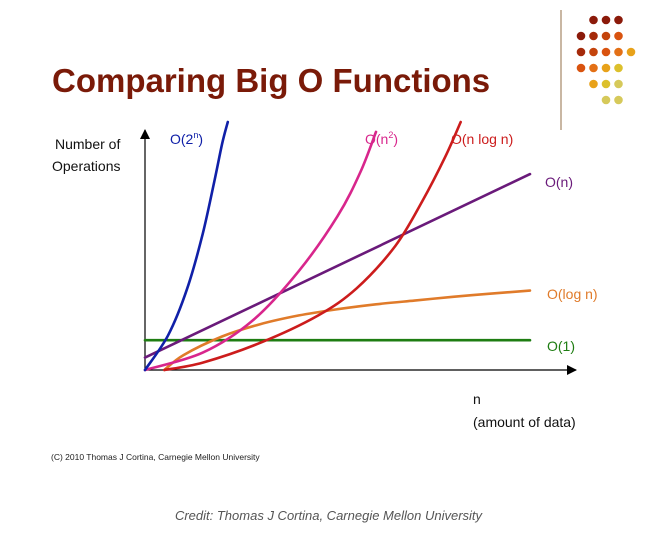  Describe the element at coordinates (86, 166) in the screenshot. I see `y-axis-label-line-2: Operations` at that location.